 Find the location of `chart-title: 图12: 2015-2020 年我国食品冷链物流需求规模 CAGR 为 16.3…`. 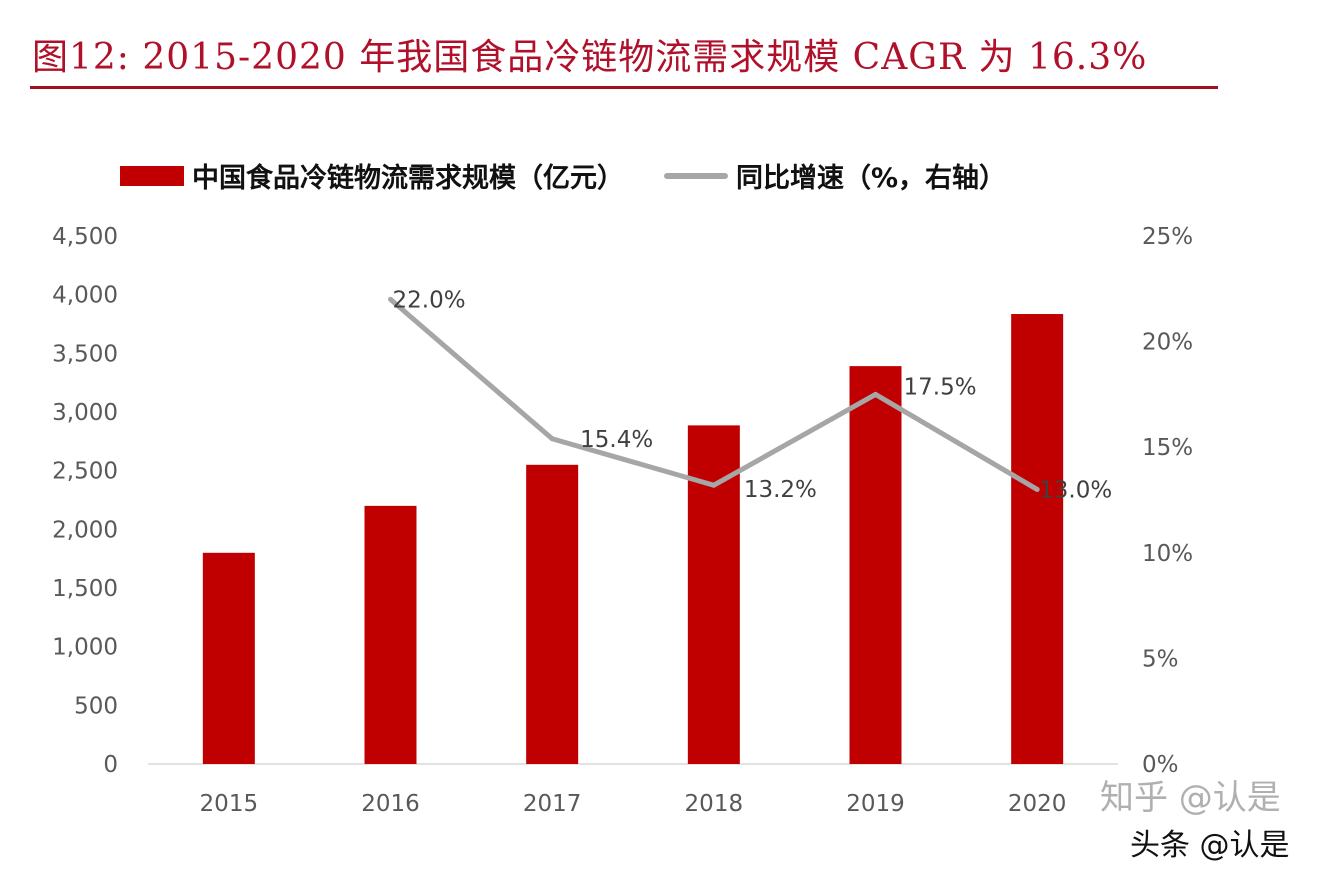

chart-title: 图12: 2015-2020 年我国食品冷链物流需求规模 CAGR 为 16.3… is located at coordinates (590, 57).